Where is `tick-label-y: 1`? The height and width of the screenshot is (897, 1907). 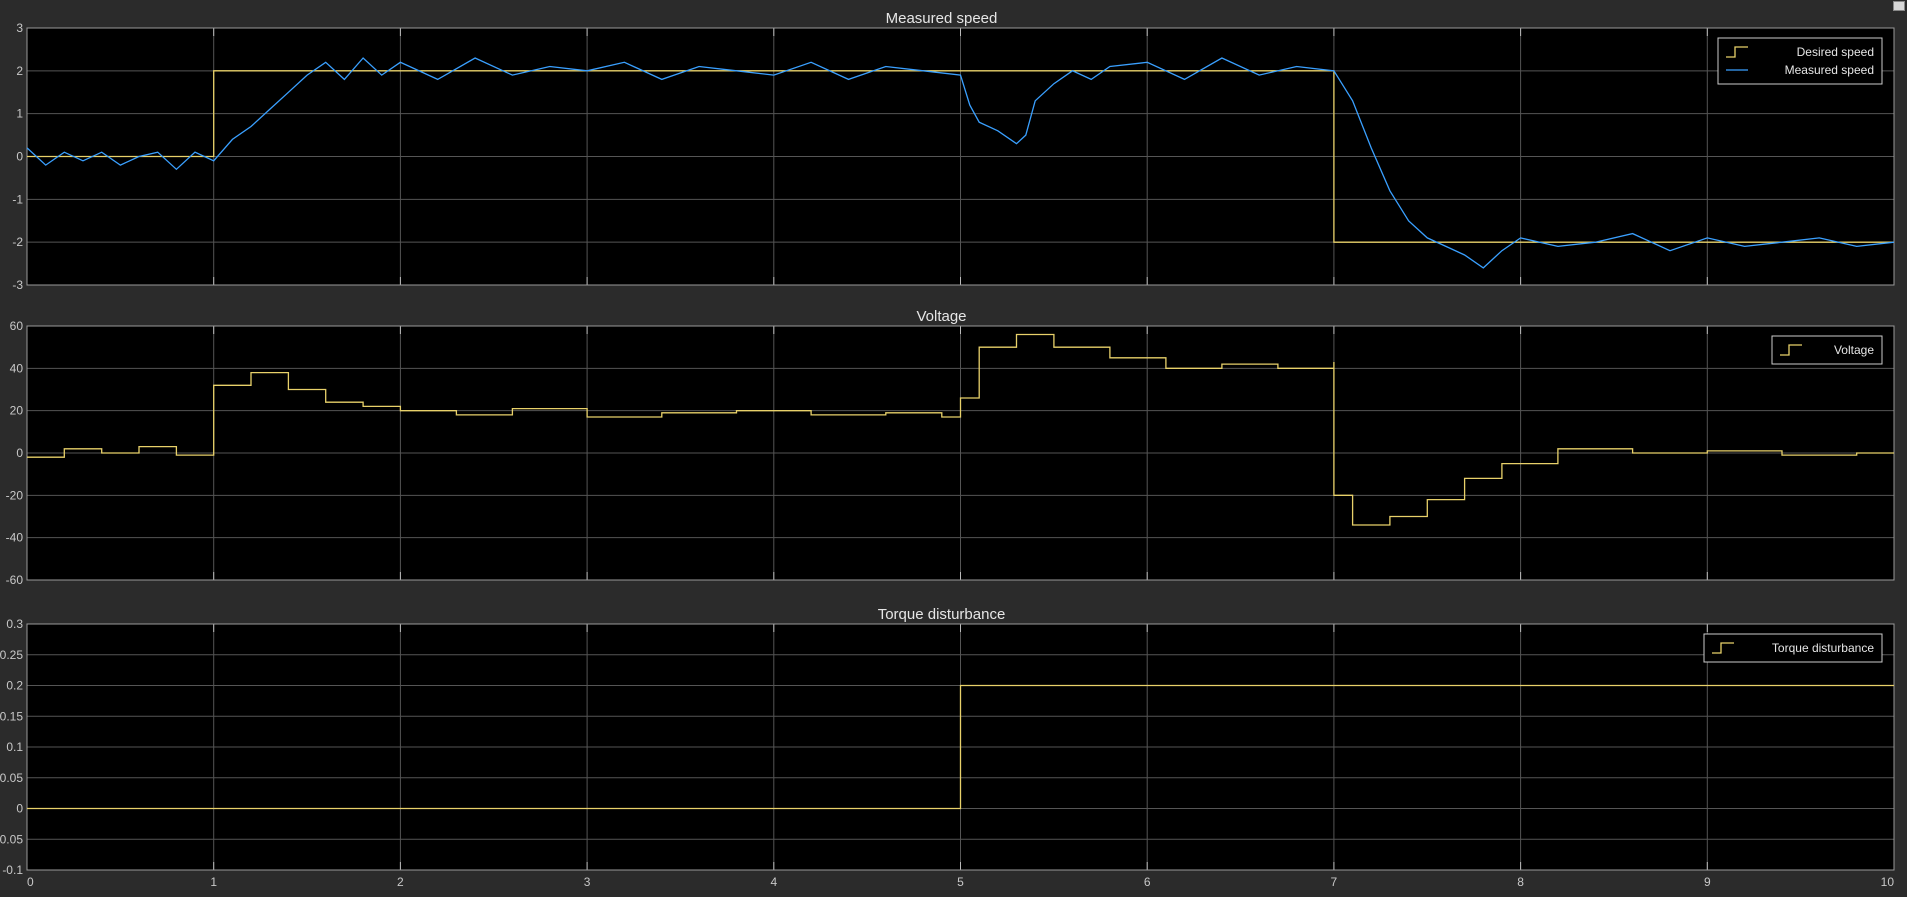
tick-label-y: 1 is located at coordinates (19, 114).